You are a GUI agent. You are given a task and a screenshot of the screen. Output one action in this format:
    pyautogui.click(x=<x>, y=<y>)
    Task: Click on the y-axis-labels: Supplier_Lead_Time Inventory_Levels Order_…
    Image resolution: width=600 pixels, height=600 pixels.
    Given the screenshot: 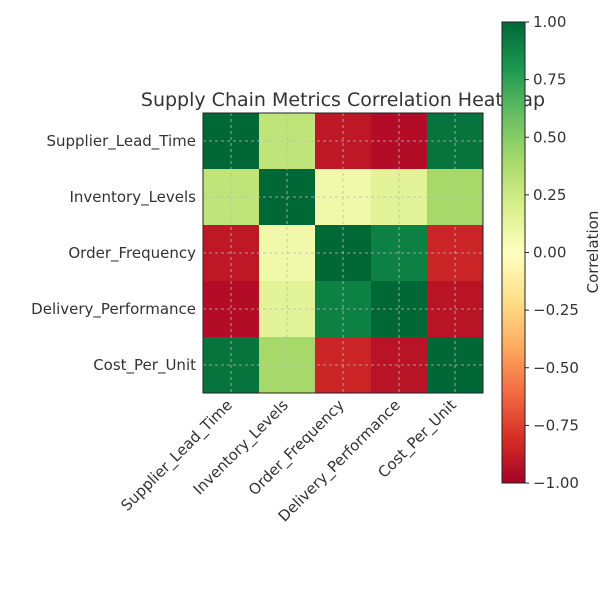 What is the action you would take?
    pyautogui.click(x=113, y=253)
    